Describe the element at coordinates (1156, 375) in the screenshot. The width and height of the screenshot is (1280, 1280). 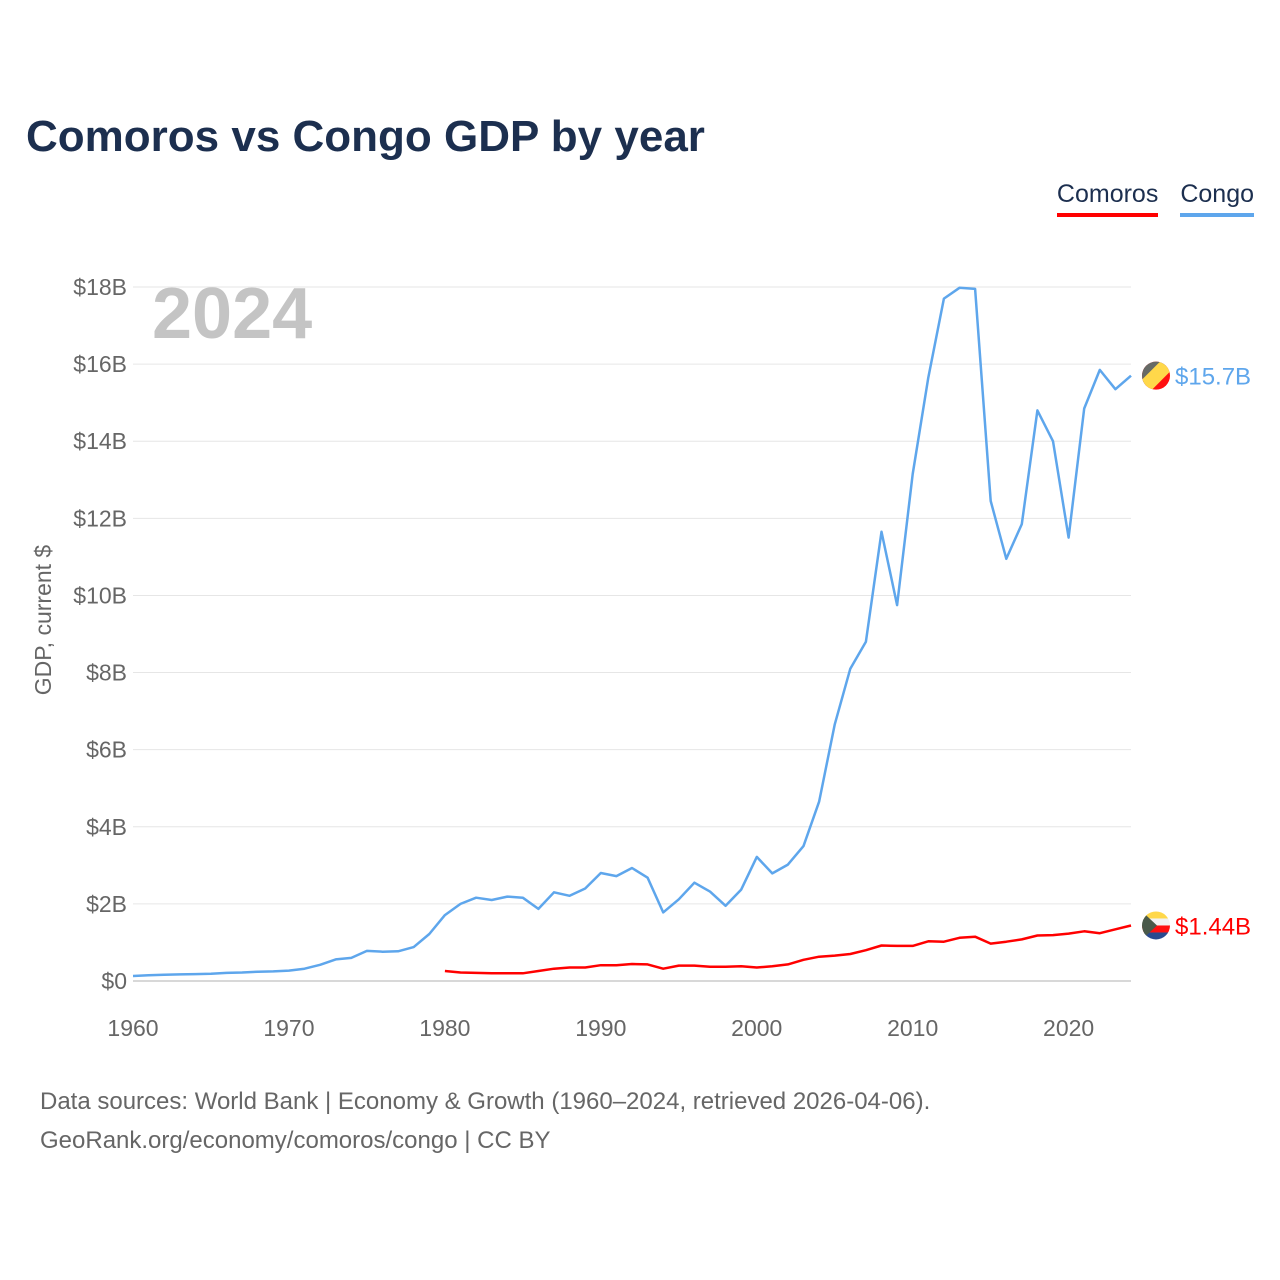
I see `congo-flag-icon` at that location.